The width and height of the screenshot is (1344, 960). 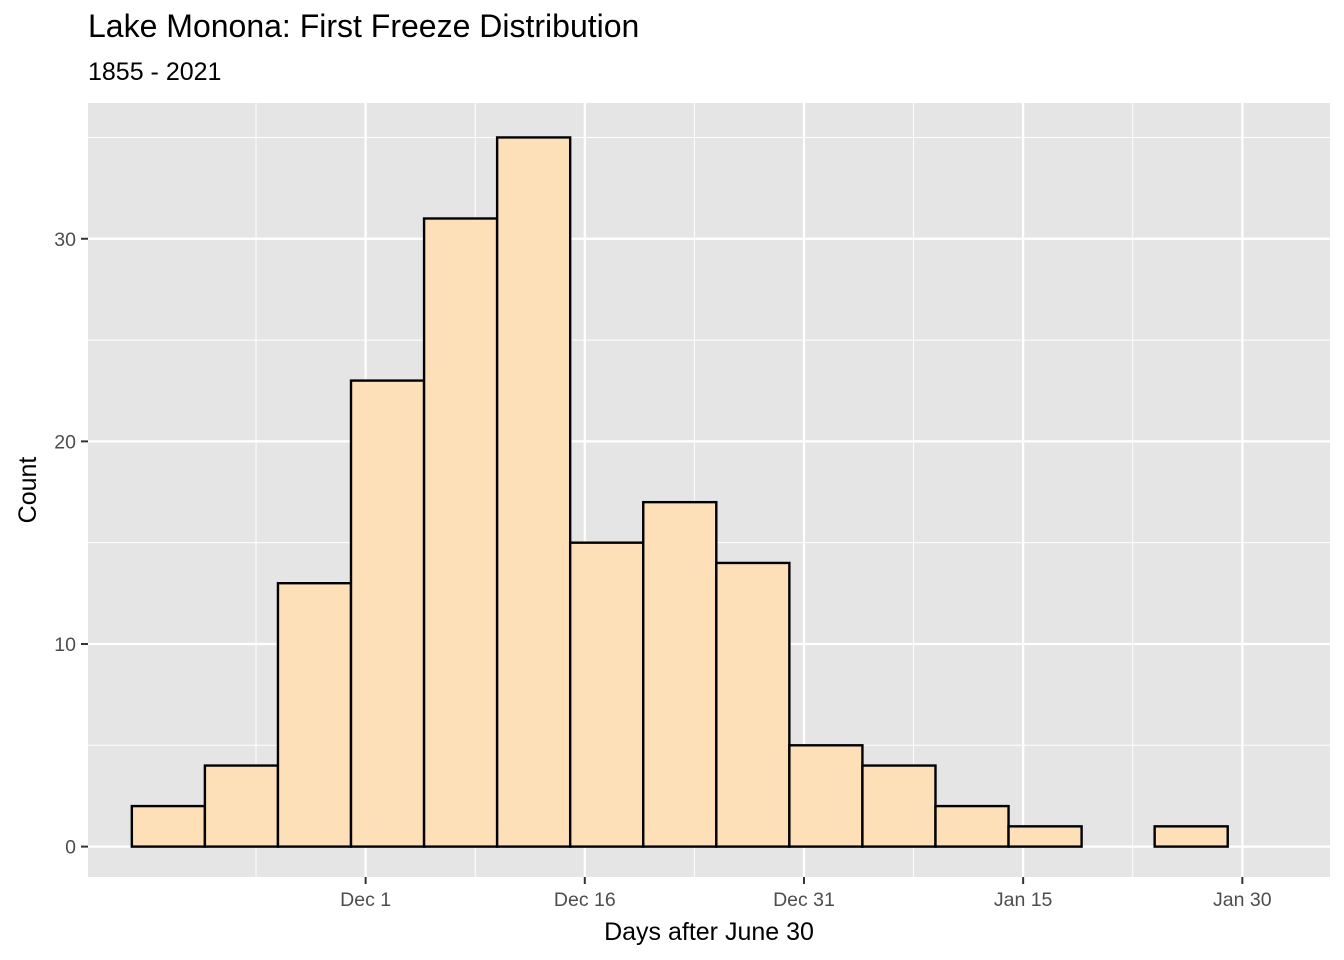 What do you see at coordinates (65, 645) in the screenshot?
I see `y-tick-label: 10` at bounding box center [65, 645].